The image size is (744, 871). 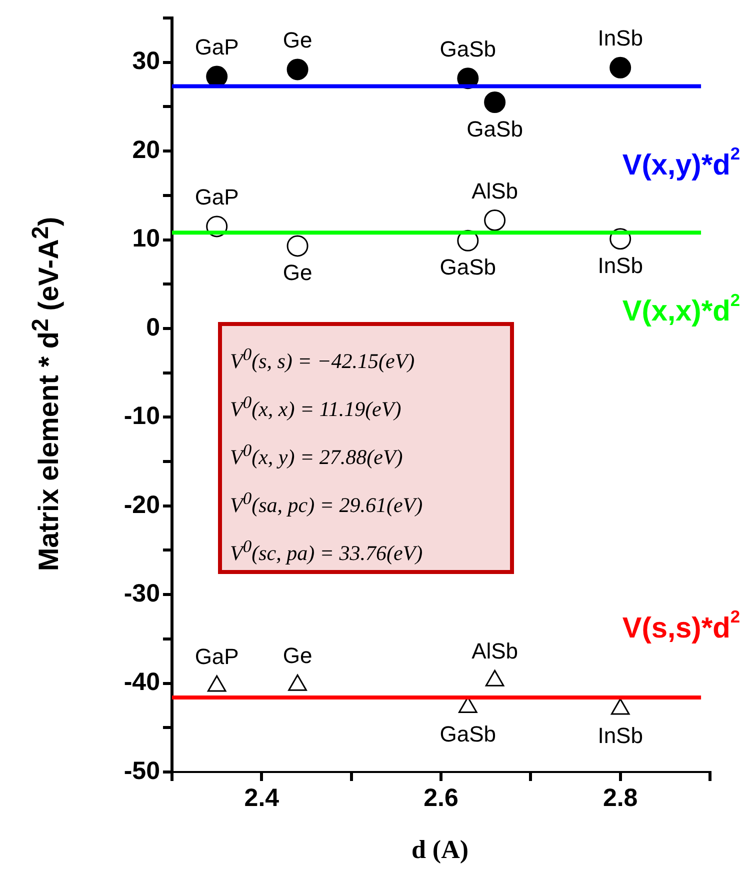 I want to click on annotation: V$^{0}$(x, y) = 27.88(eV), so click(x=317, y=455).